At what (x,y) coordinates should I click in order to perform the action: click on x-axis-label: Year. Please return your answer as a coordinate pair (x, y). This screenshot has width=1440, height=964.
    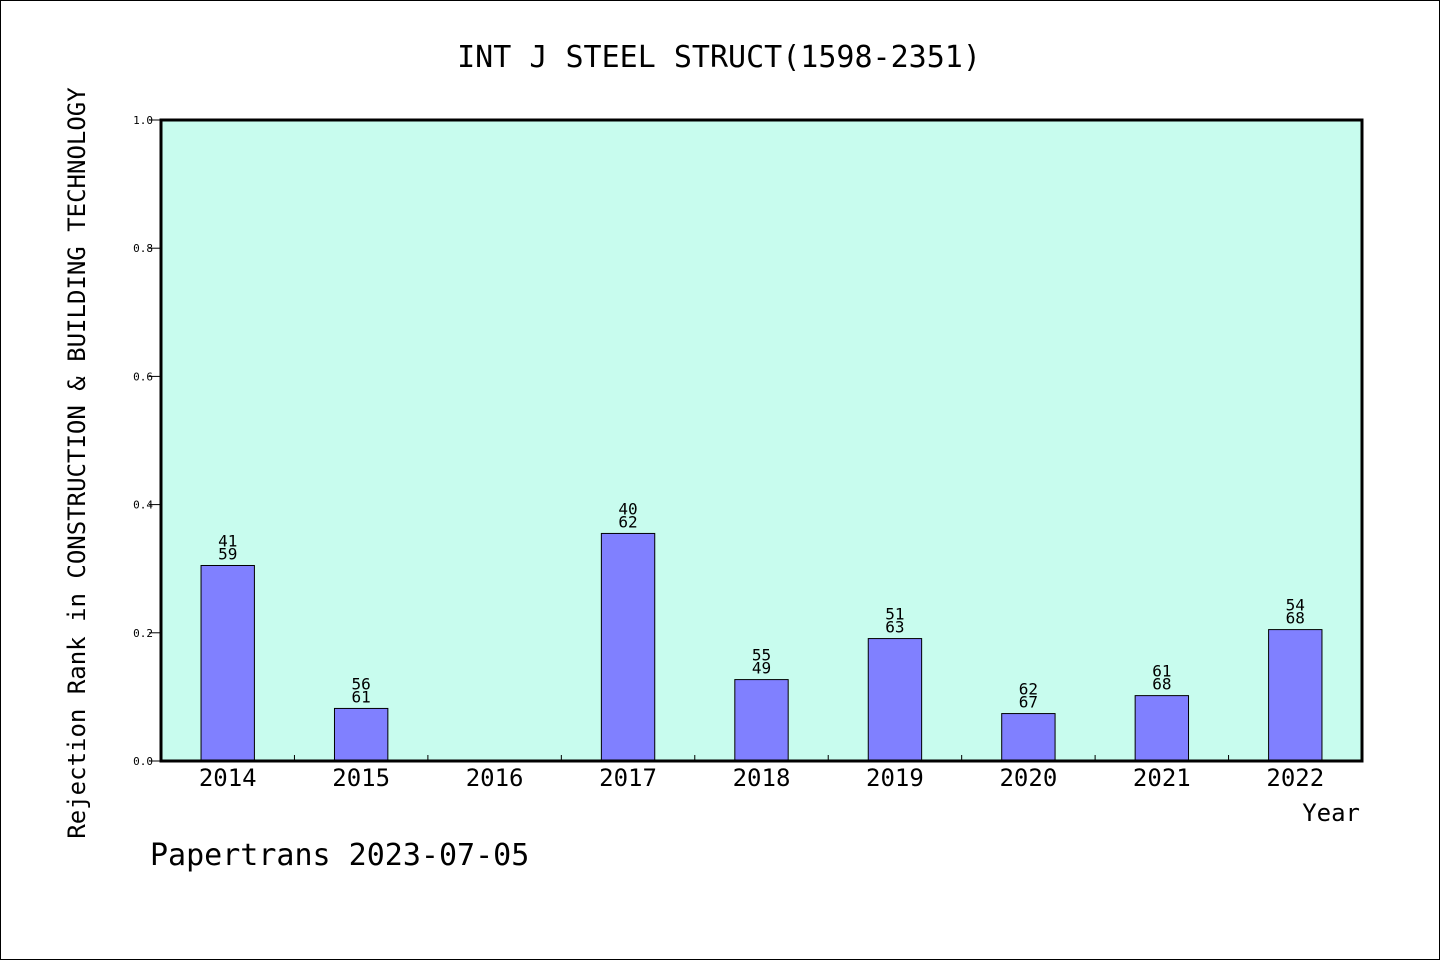
    Looking at the image, I should click on (1331, 813).